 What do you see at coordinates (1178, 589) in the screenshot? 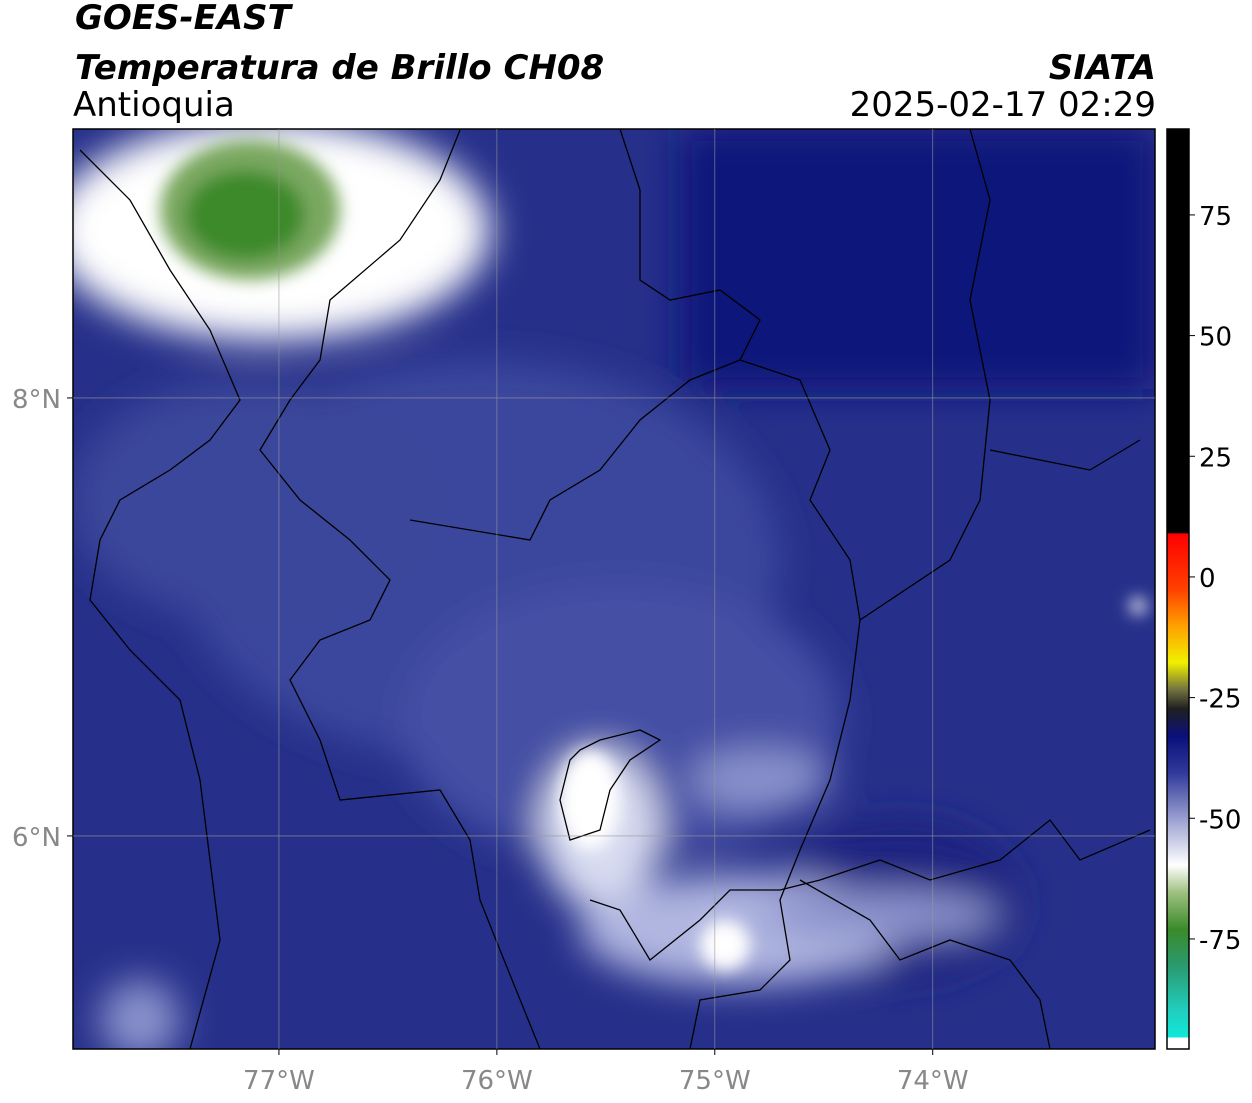
I see `colorbar` at bounding box center [1178, 589].